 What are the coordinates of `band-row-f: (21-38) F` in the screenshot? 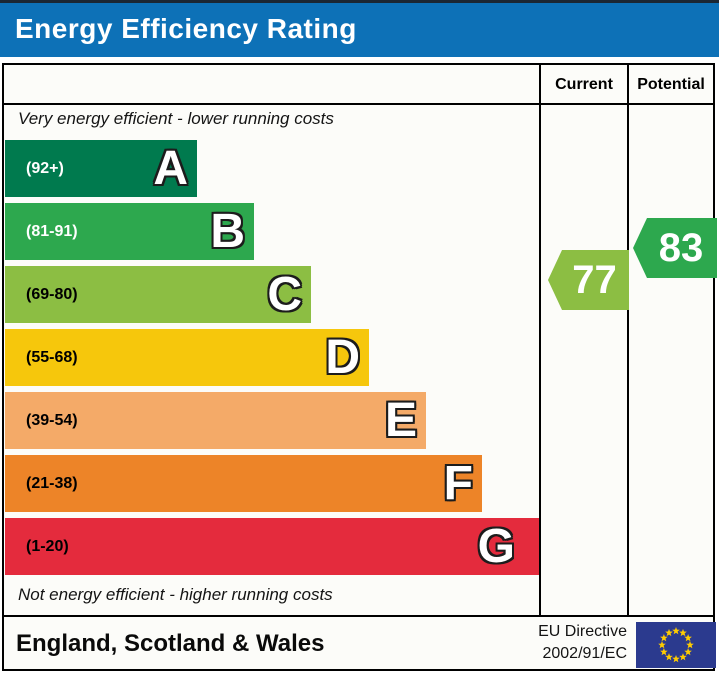 It's located at (243, 483).